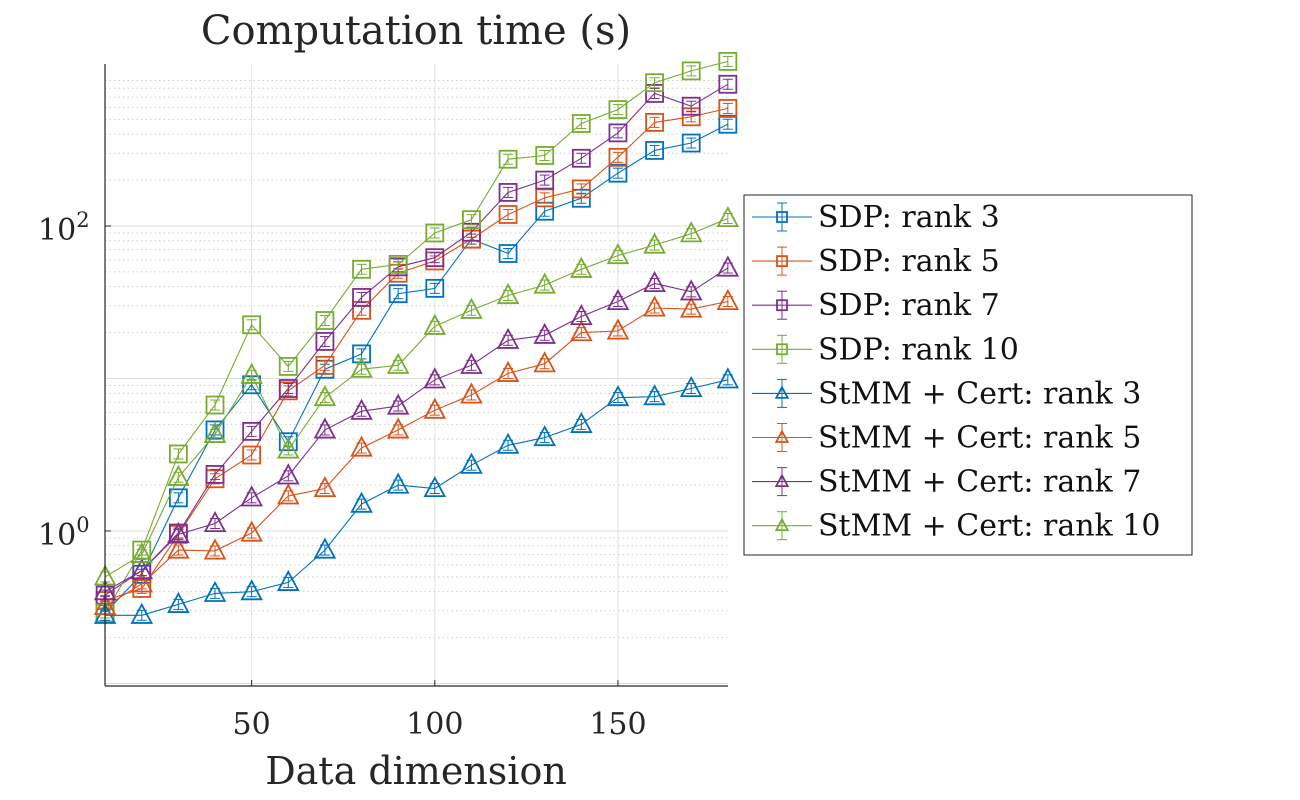 This screenshot has width=1300, height=800. I want to click on legend-item: StMM + Cert: rank 5, so click(946, 438).